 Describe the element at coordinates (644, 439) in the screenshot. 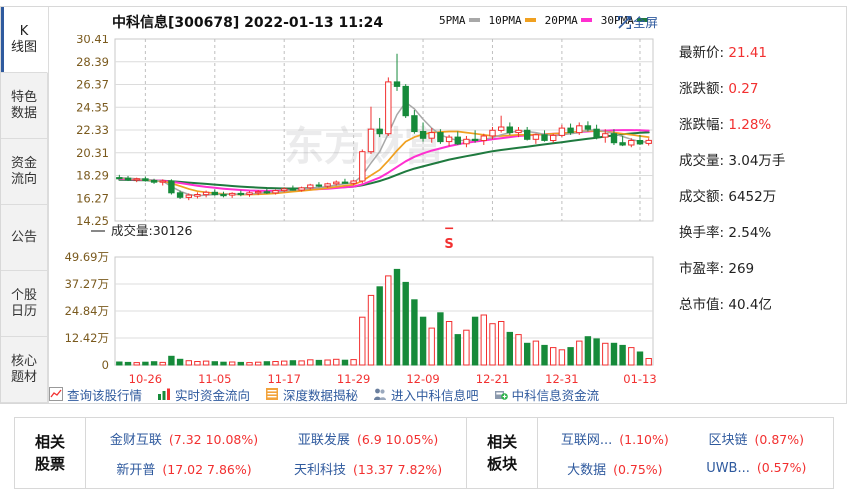

I see `related-item-change: (1.10%)` at that location.